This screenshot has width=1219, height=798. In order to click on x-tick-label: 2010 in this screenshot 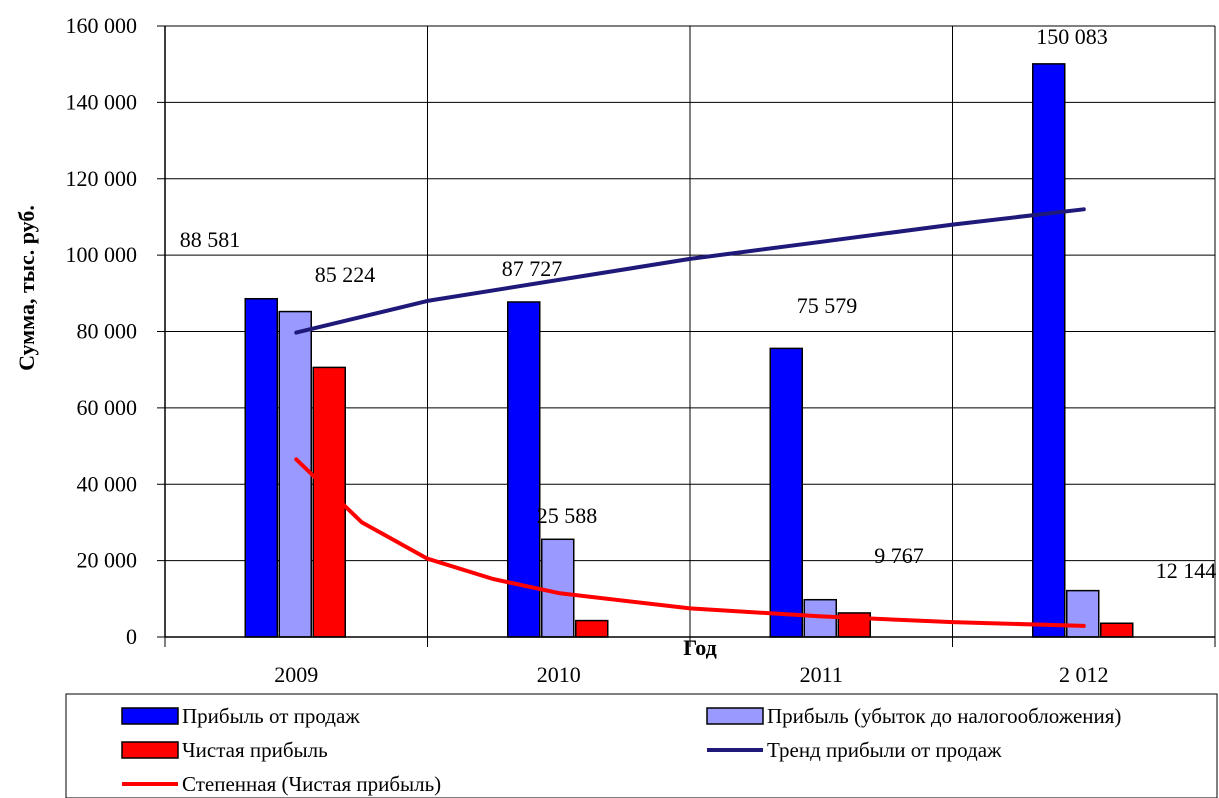, I will do `click(559, 674)`.